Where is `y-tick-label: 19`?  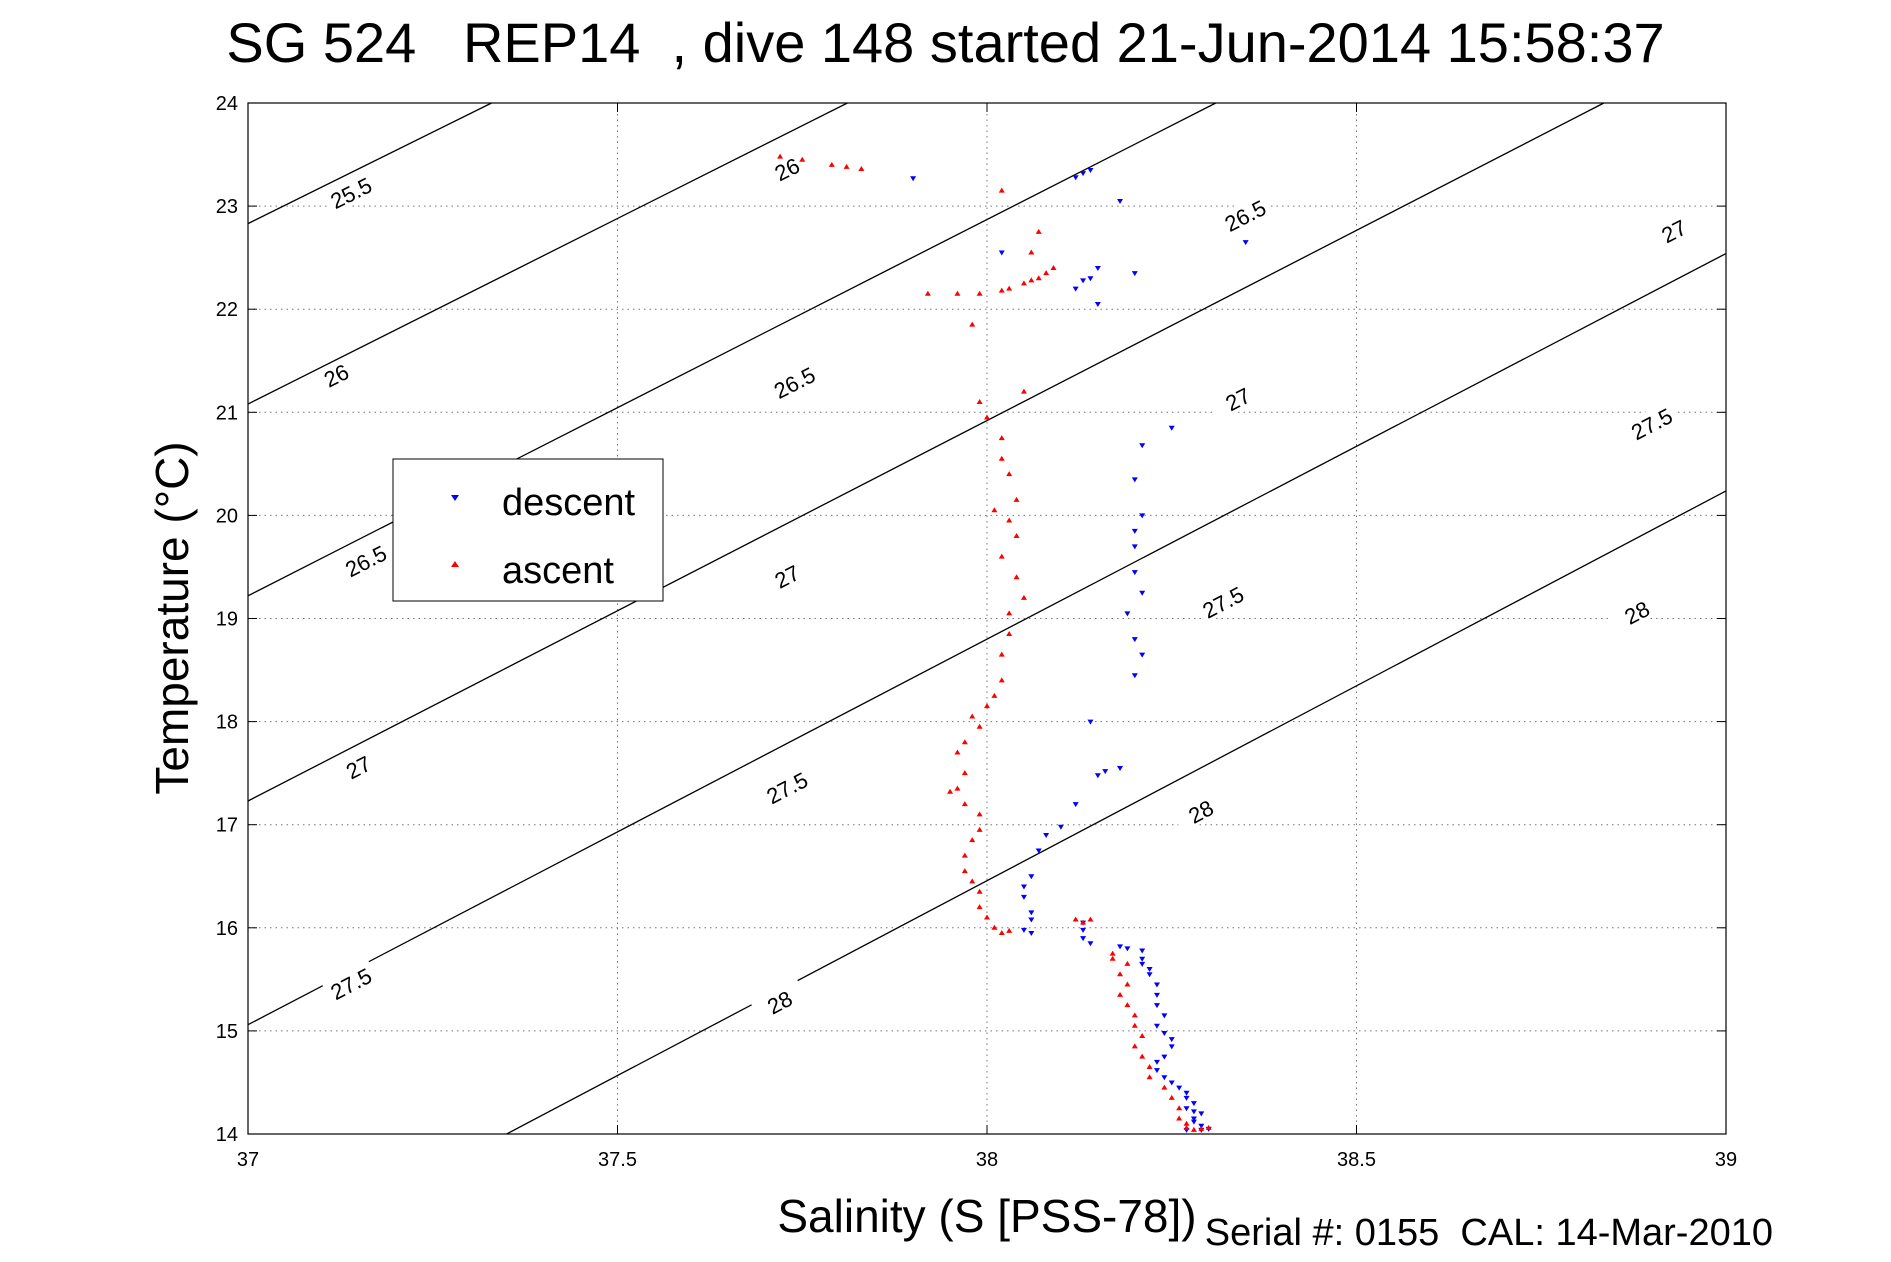
y-tick-label: 19 is located at coordinates (227, 620).